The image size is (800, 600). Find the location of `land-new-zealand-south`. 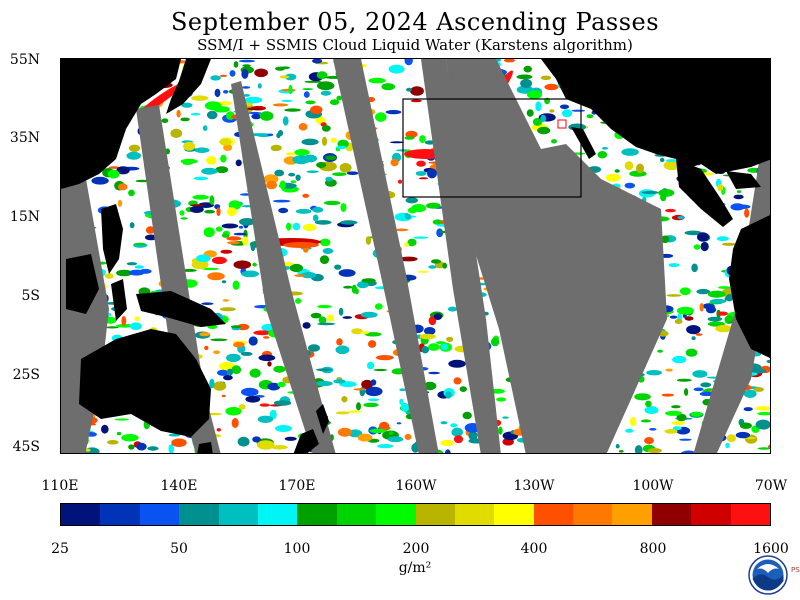

land-new-zealand-south is located at coordinates (306, 441).